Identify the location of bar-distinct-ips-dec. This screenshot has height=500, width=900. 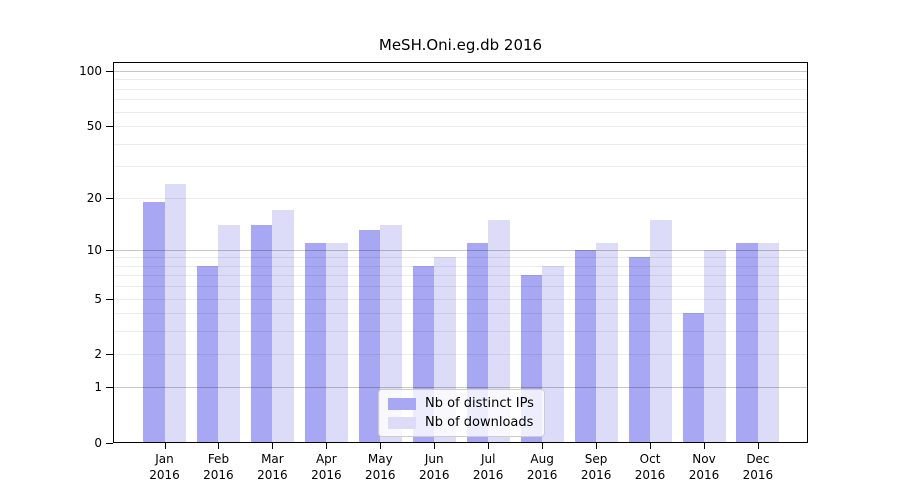
(747, 342).